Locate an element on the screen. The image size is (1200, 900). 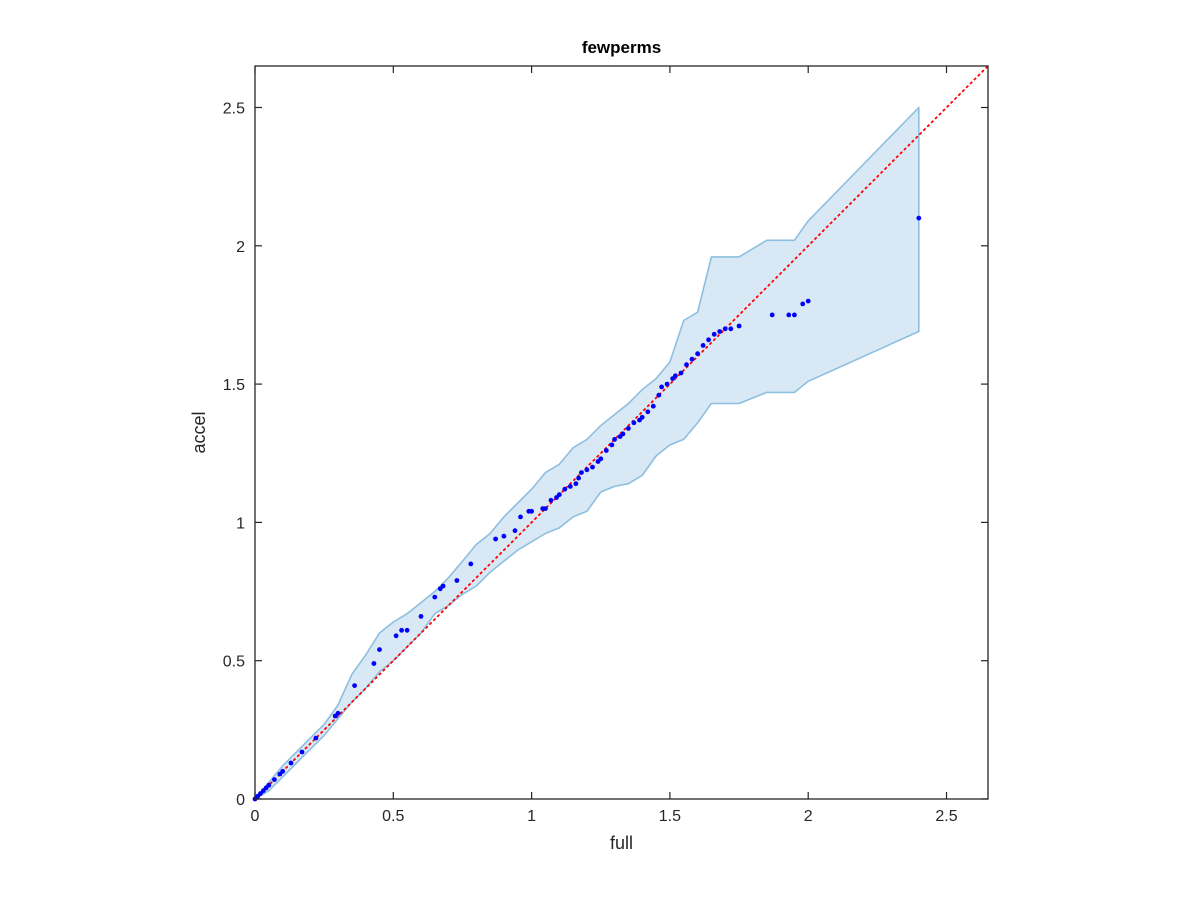
y-tick-label: 0.5 is located at coordinates (234, 662).